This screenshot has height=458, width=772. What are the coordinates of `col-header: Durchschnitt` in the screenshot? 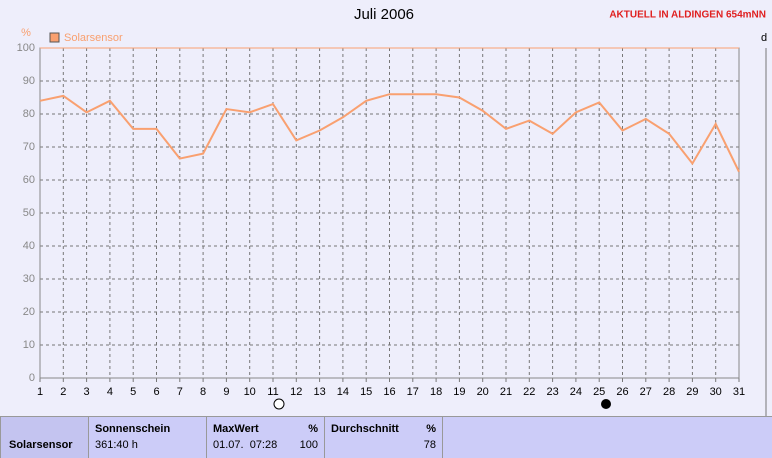 It's located at (365, 429).